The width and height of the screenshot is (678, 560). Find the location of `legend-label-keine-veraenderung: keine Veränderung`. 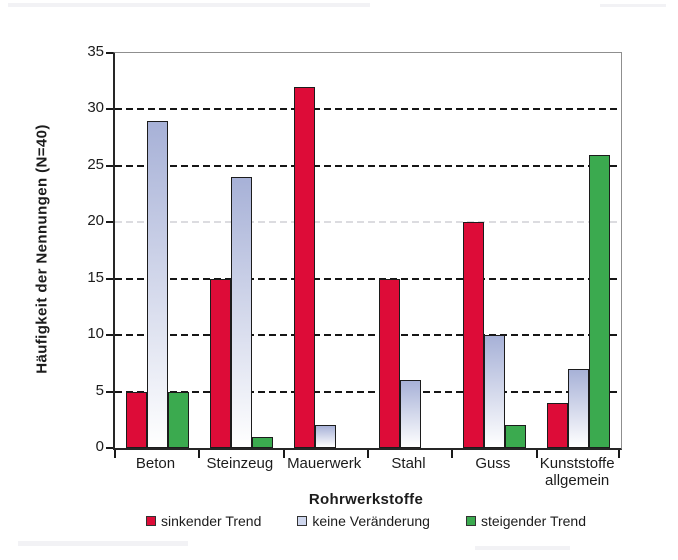

legend-label-keine-veraenderung: keine Veränderung is located at coordinates (371, 521).